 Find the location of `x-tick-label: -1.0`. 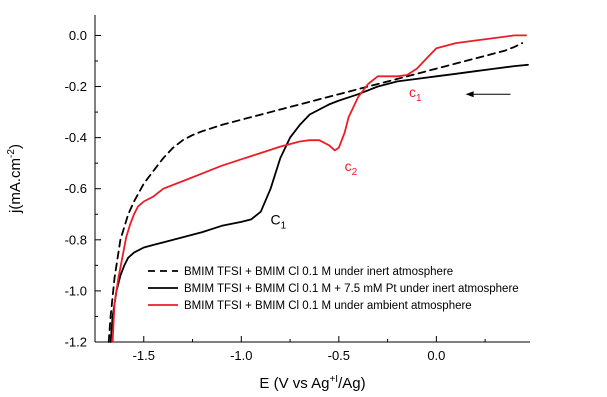

x-tick-label: -1.0 is located at coordinates (241, 355).